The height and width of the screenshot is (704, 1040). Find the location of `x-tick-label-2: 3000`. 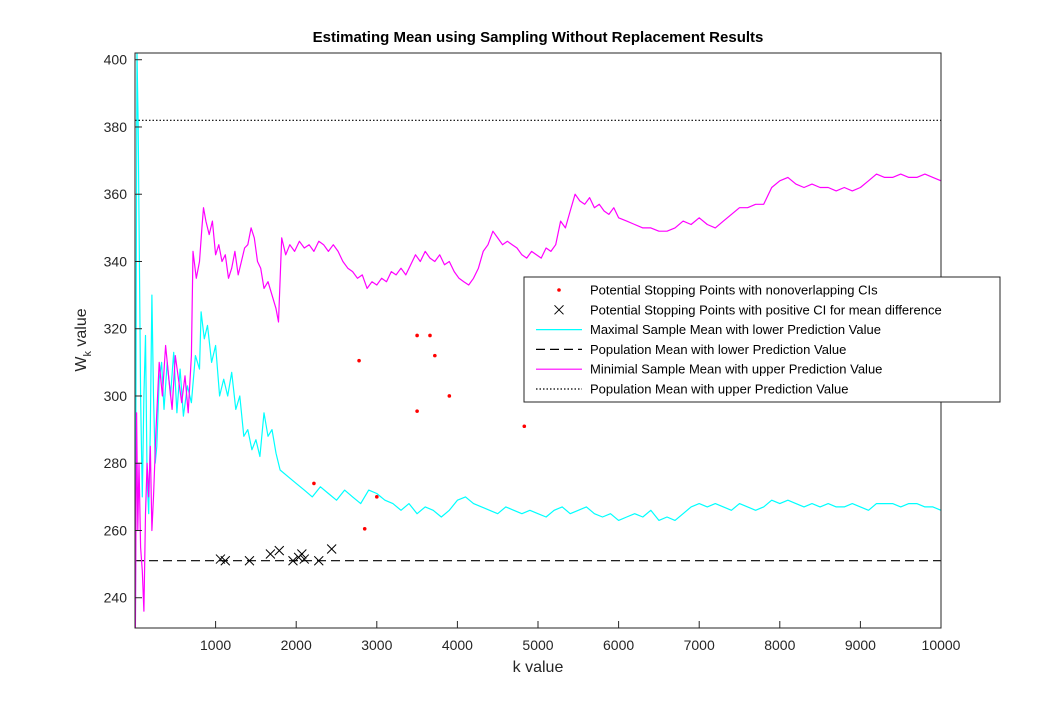

x-tick-label-2: 3000 is located at coordinates (376, 645).